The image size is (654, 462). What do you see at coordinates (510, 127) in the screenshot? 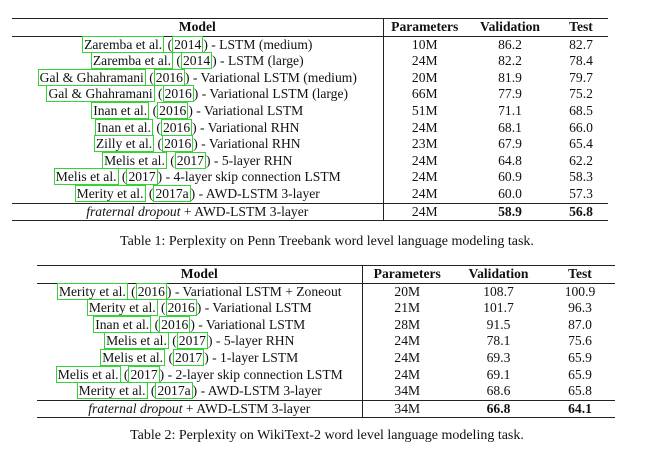
I see `validation-cell: 68.1` at bounding box center [510, 127].